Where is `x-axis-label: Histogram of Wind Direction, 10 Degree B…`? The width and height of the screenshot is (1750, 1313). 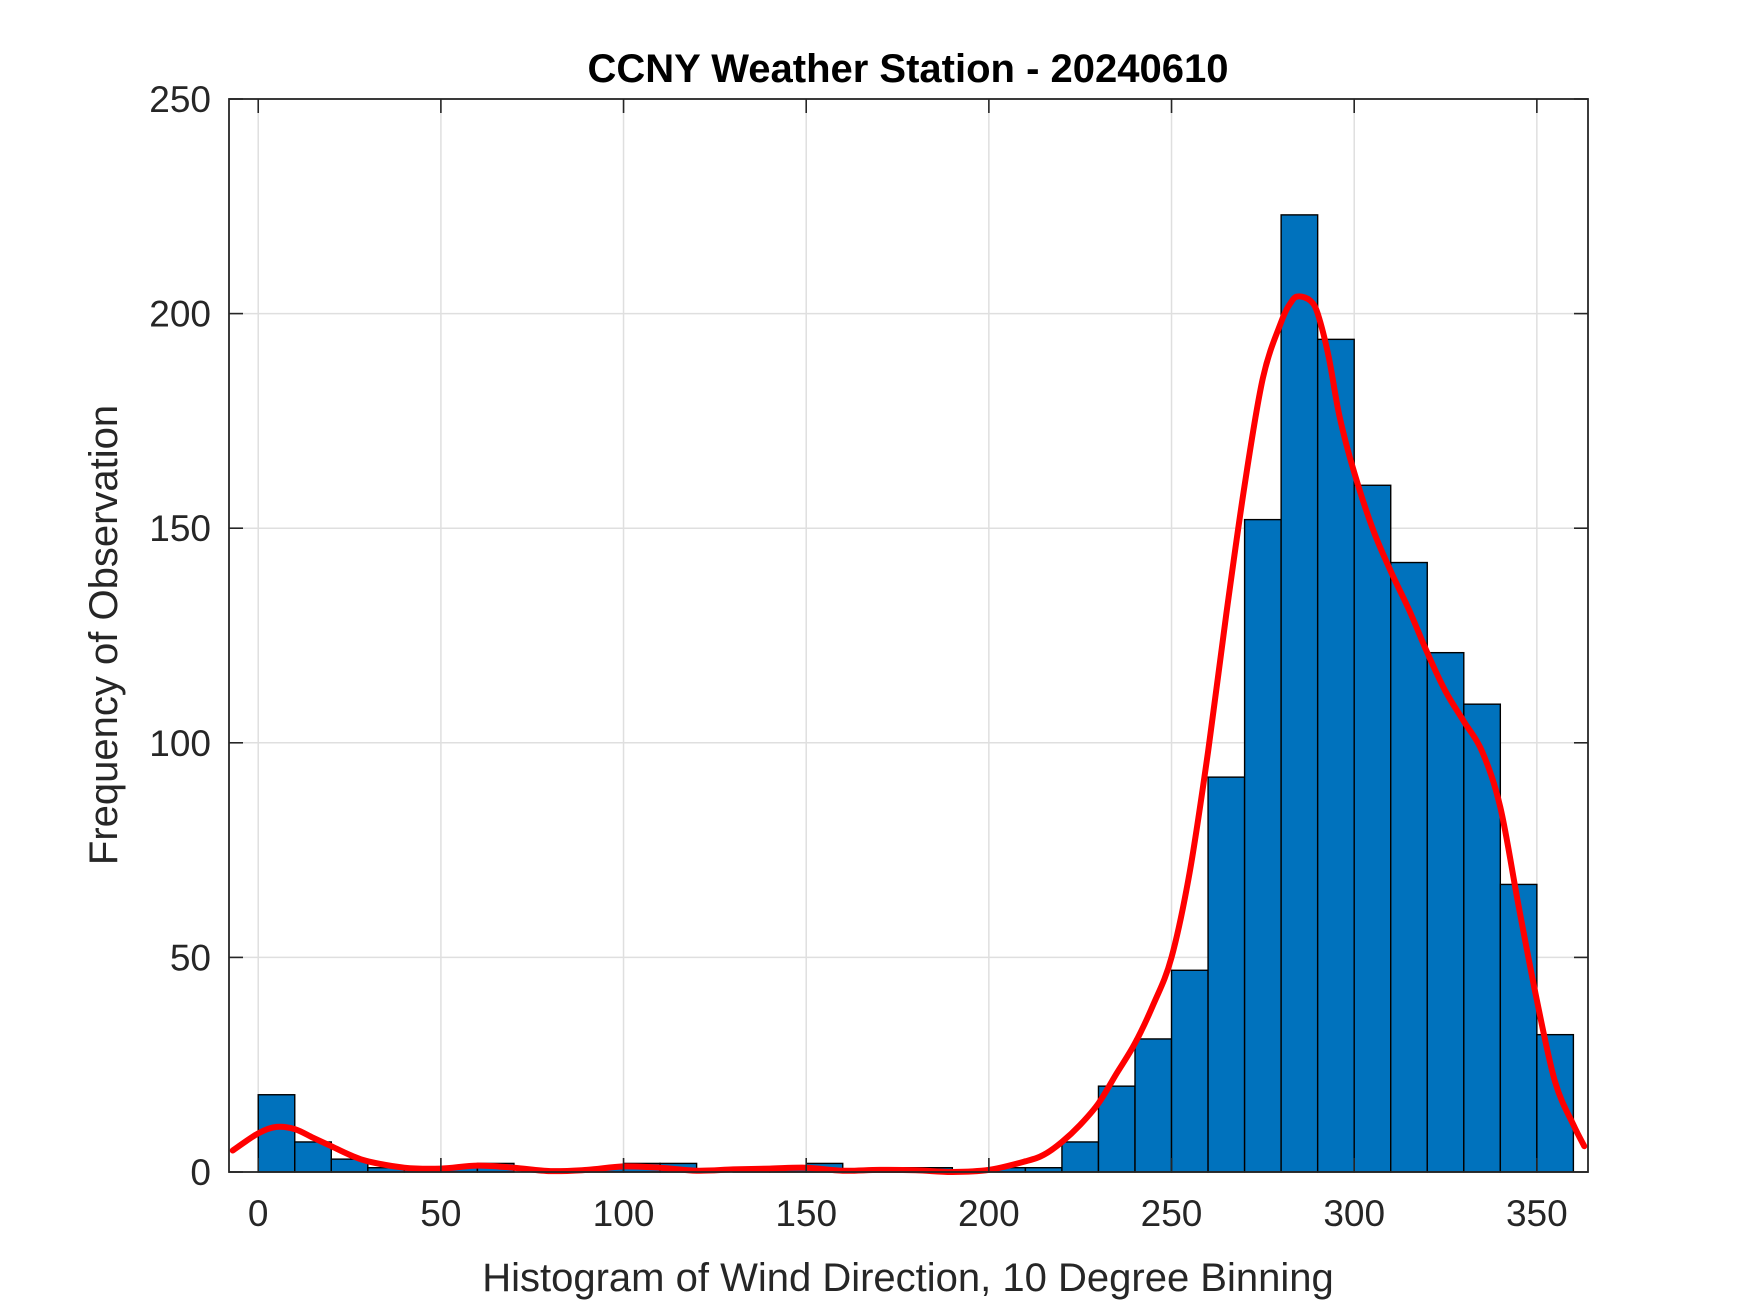
x-axis-label: Histogram of Wind Direction, 10 Degree B… is located at coordinates (908, 1278).